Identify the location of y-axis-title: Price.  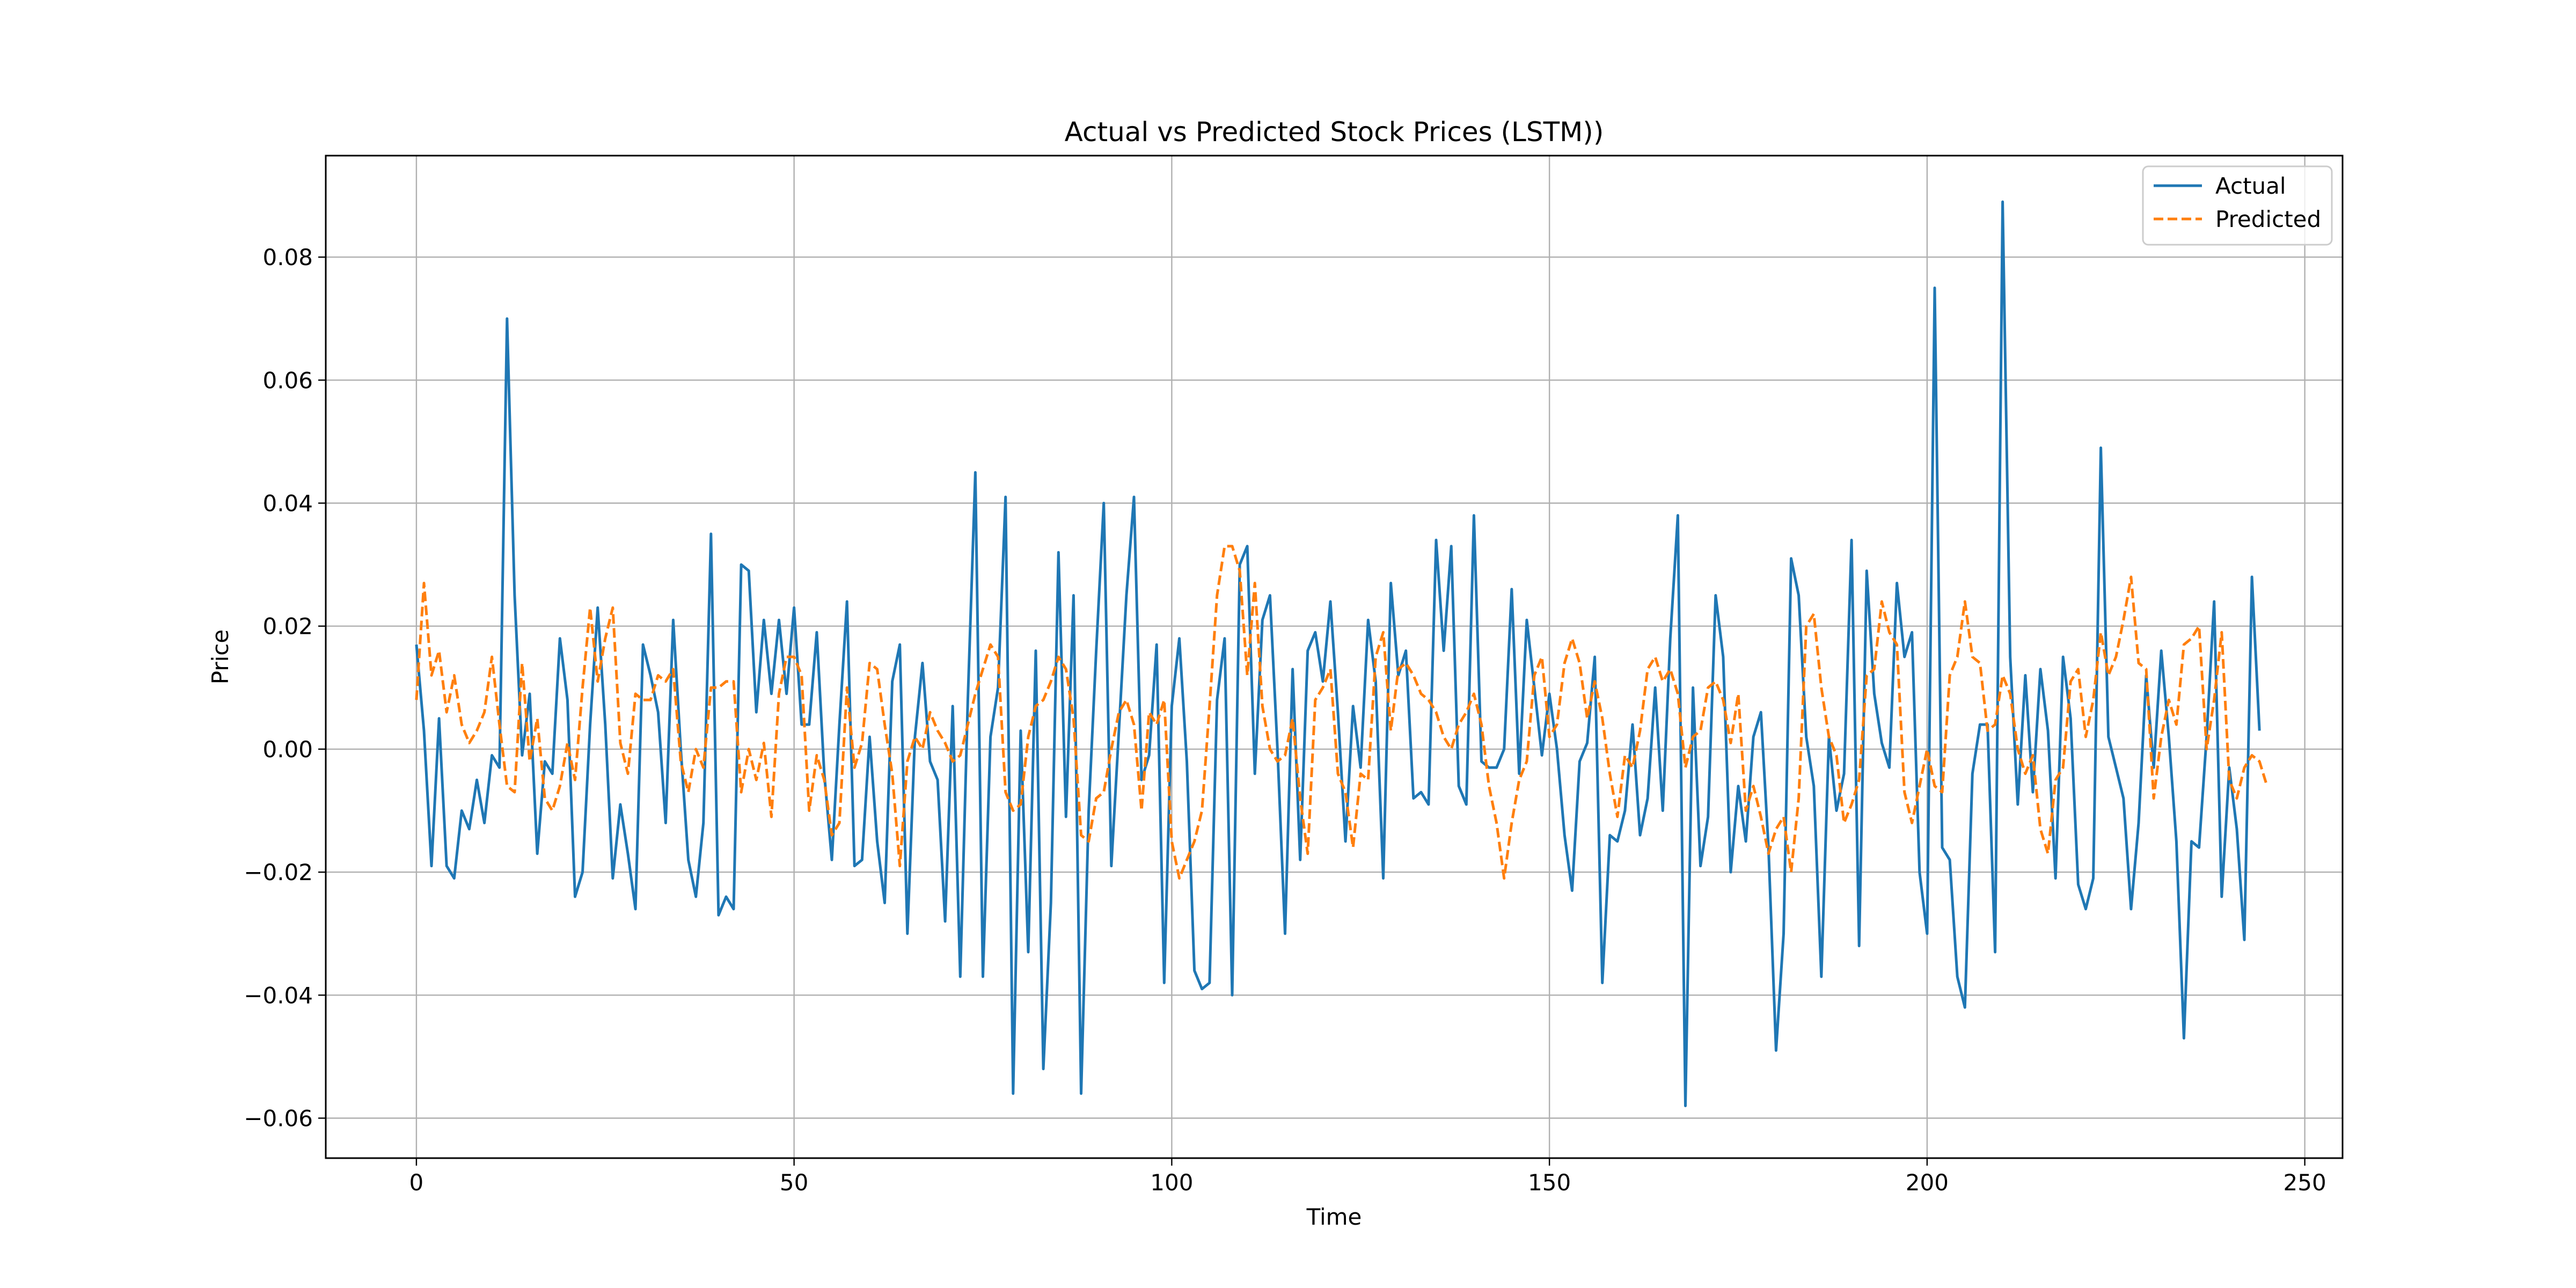
(220, 657).